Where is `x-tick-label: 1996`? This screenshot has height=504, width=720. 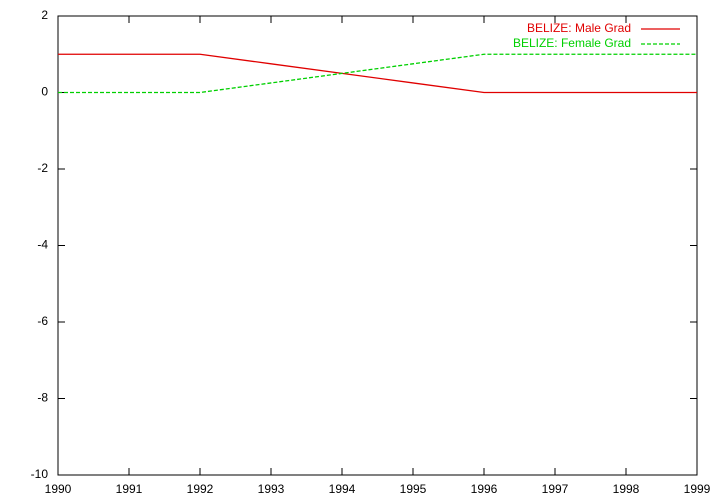 x-tick-label: 1996 is located at coordinates (484, 489).